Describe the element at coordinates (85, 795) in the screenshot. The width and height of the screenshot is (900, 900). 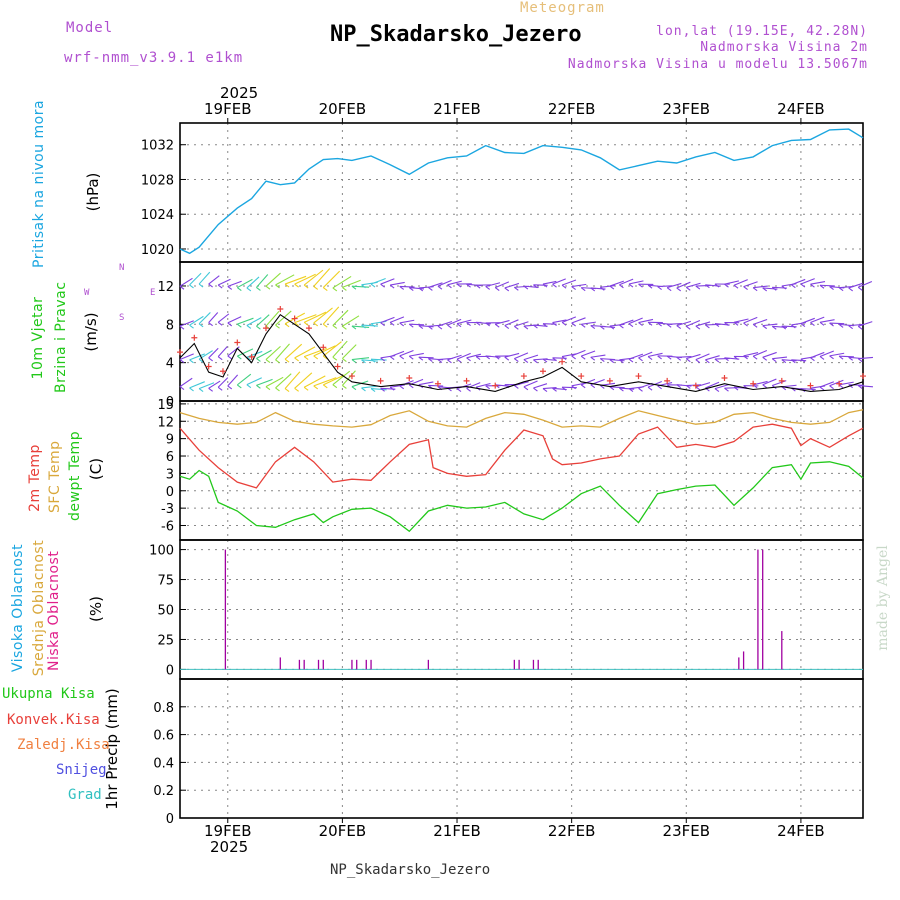
I see `precip-grad-label: Grad` at that location.